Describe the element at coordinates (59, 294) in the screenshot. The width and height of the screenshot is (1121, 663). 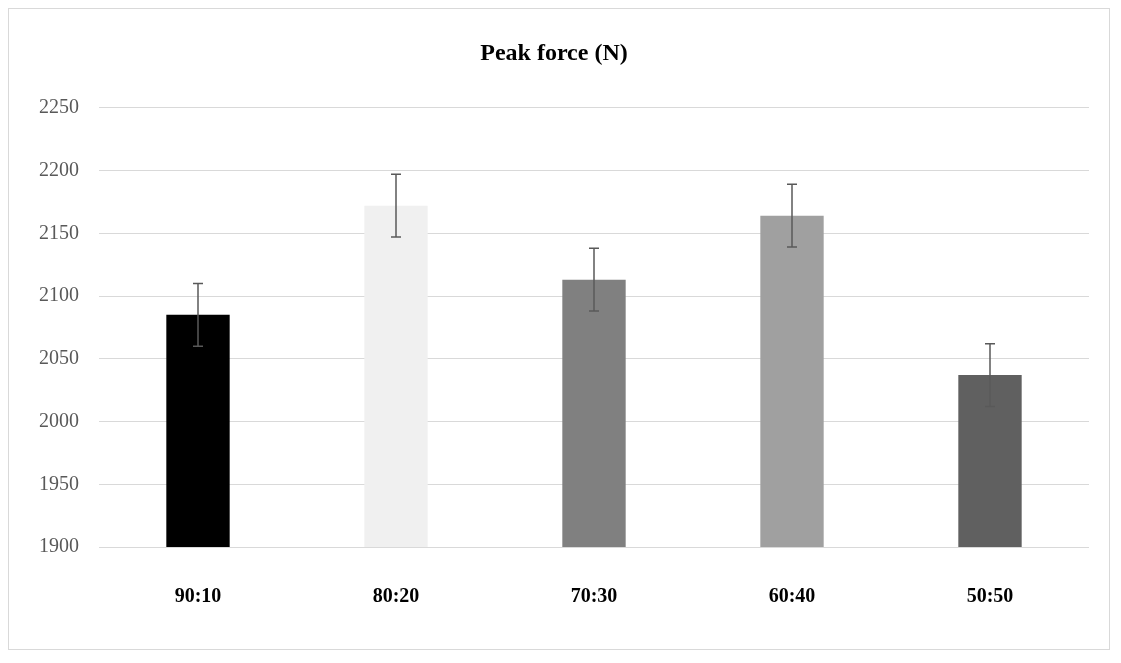
I see `y-tick-label: 2100` at that location.